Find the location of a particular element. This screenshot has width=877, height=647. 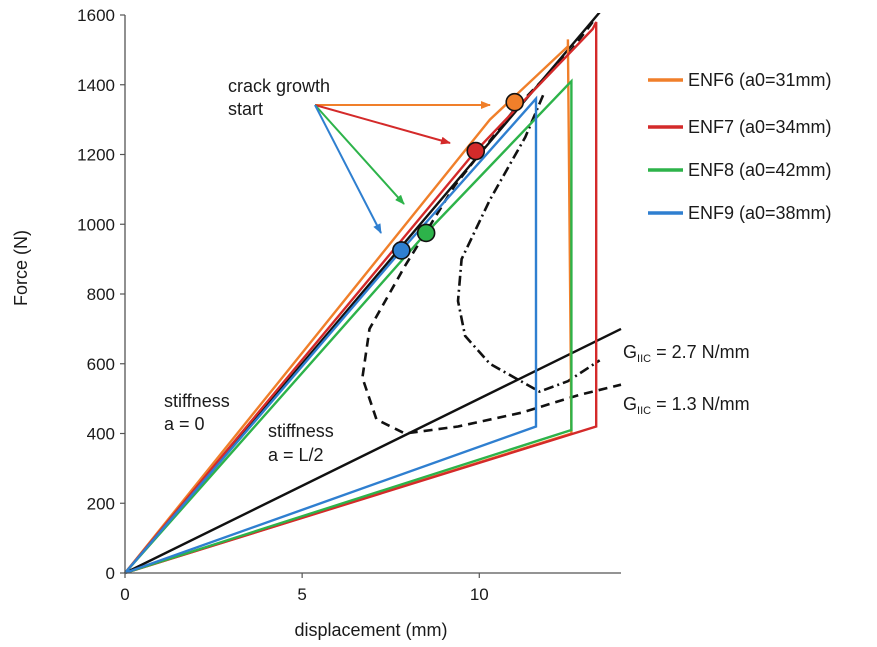

crack-arrow-enf8 is located at coordinates (359, 154).